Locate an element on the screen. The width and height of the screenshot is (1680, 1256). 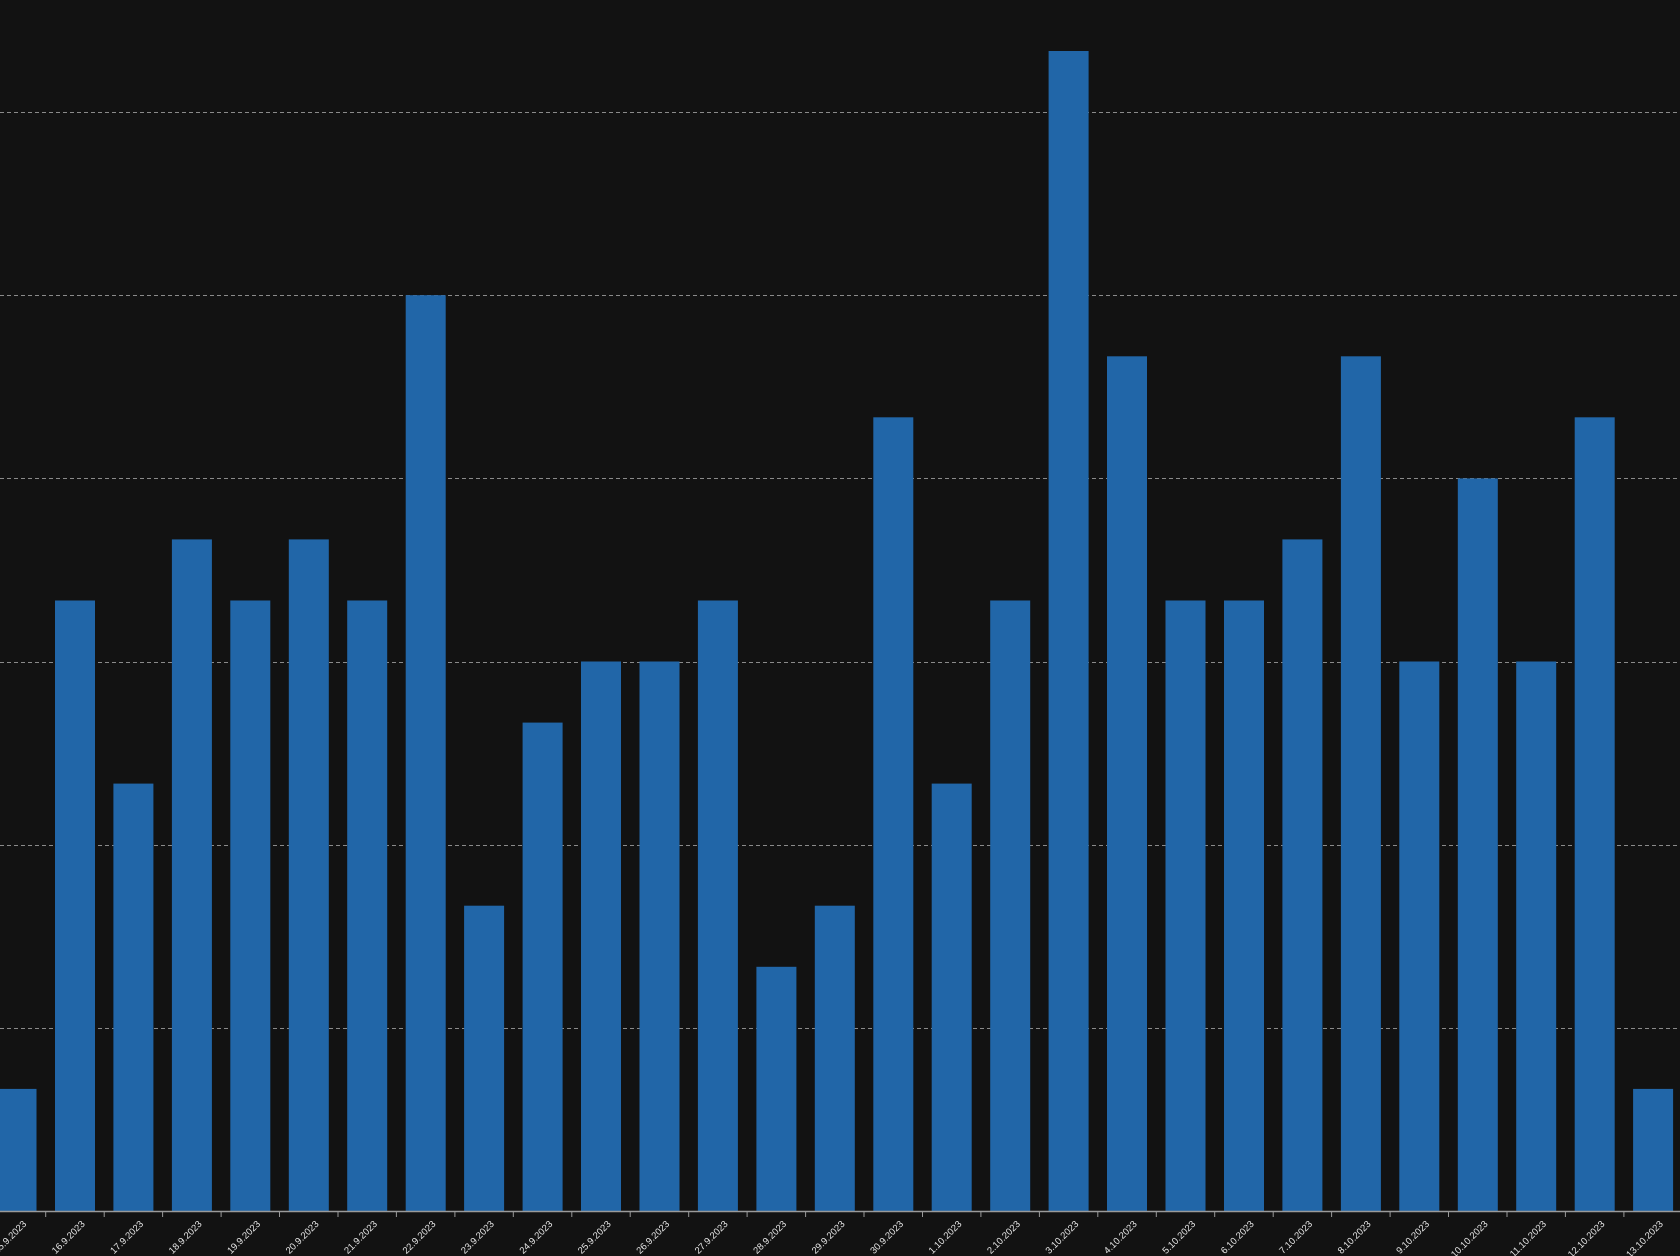
bar-28.9.2023 is located at coordinates (776, 1088).